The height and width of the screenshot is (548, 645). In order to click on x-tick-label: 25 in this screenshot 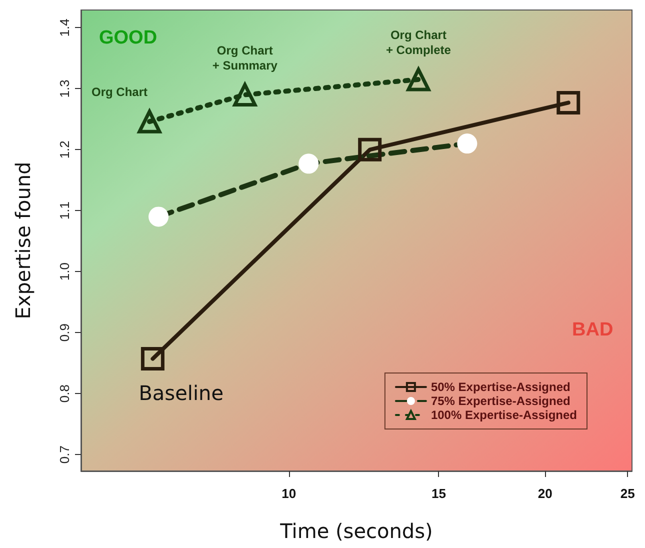, I will do `click(627, 493)`.